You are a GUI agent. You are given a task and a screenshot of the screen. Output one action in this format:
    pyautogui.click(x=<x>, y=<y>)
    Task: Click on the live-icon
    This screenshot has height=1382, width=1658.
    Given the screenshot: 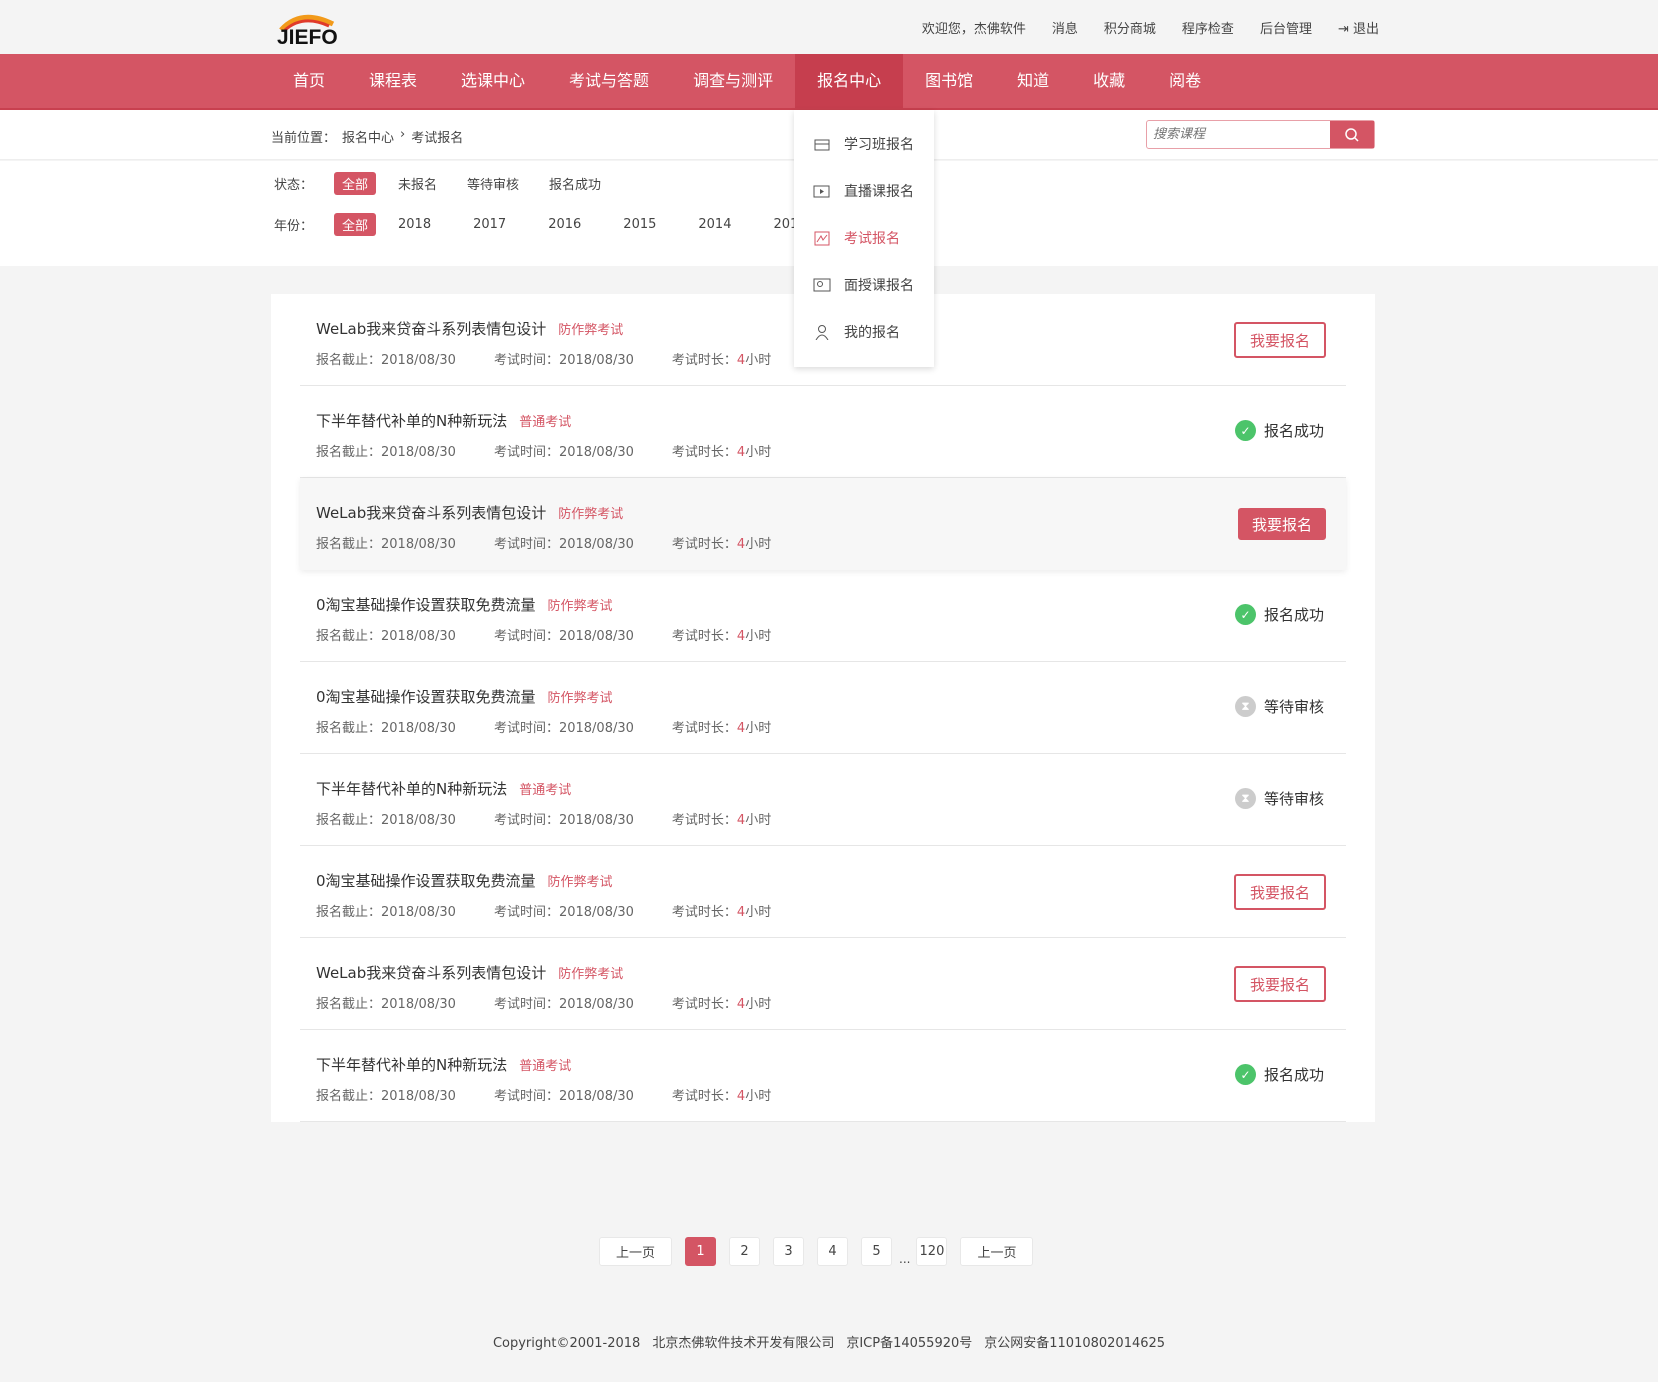 What is the action you would take?
    pyautogui.click(x=822, y=191)
    